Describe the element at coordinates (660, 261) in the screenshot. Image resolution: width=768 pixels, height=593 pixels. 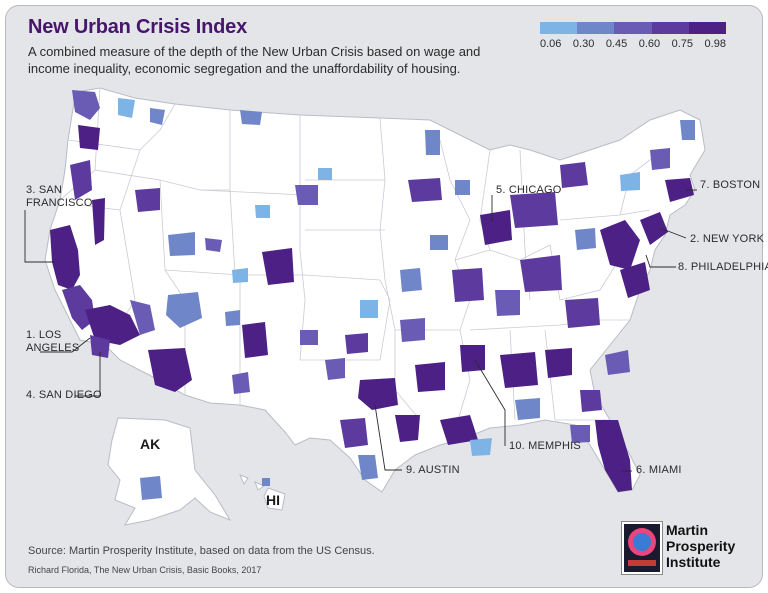
I see `leader-philadelphia` at that location.